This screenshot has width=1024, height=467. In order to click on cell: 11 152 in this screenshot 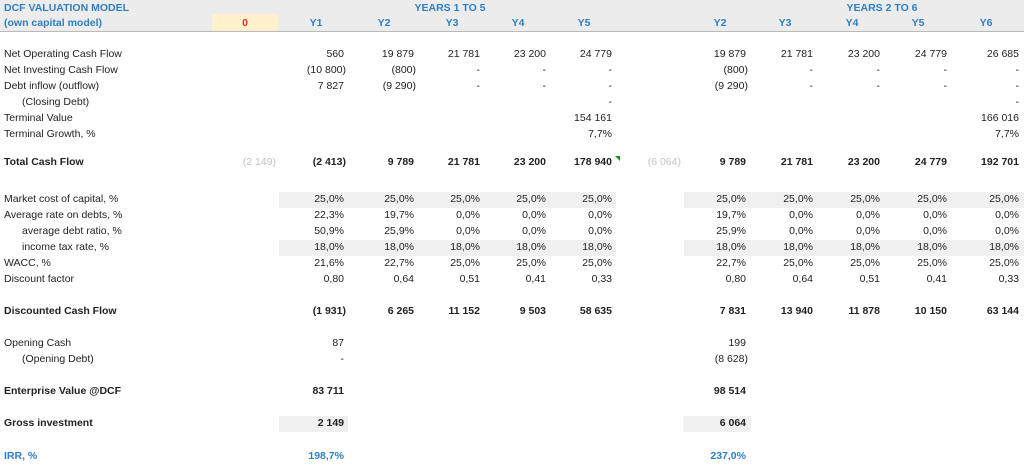, I will do `click(464, 311)`.